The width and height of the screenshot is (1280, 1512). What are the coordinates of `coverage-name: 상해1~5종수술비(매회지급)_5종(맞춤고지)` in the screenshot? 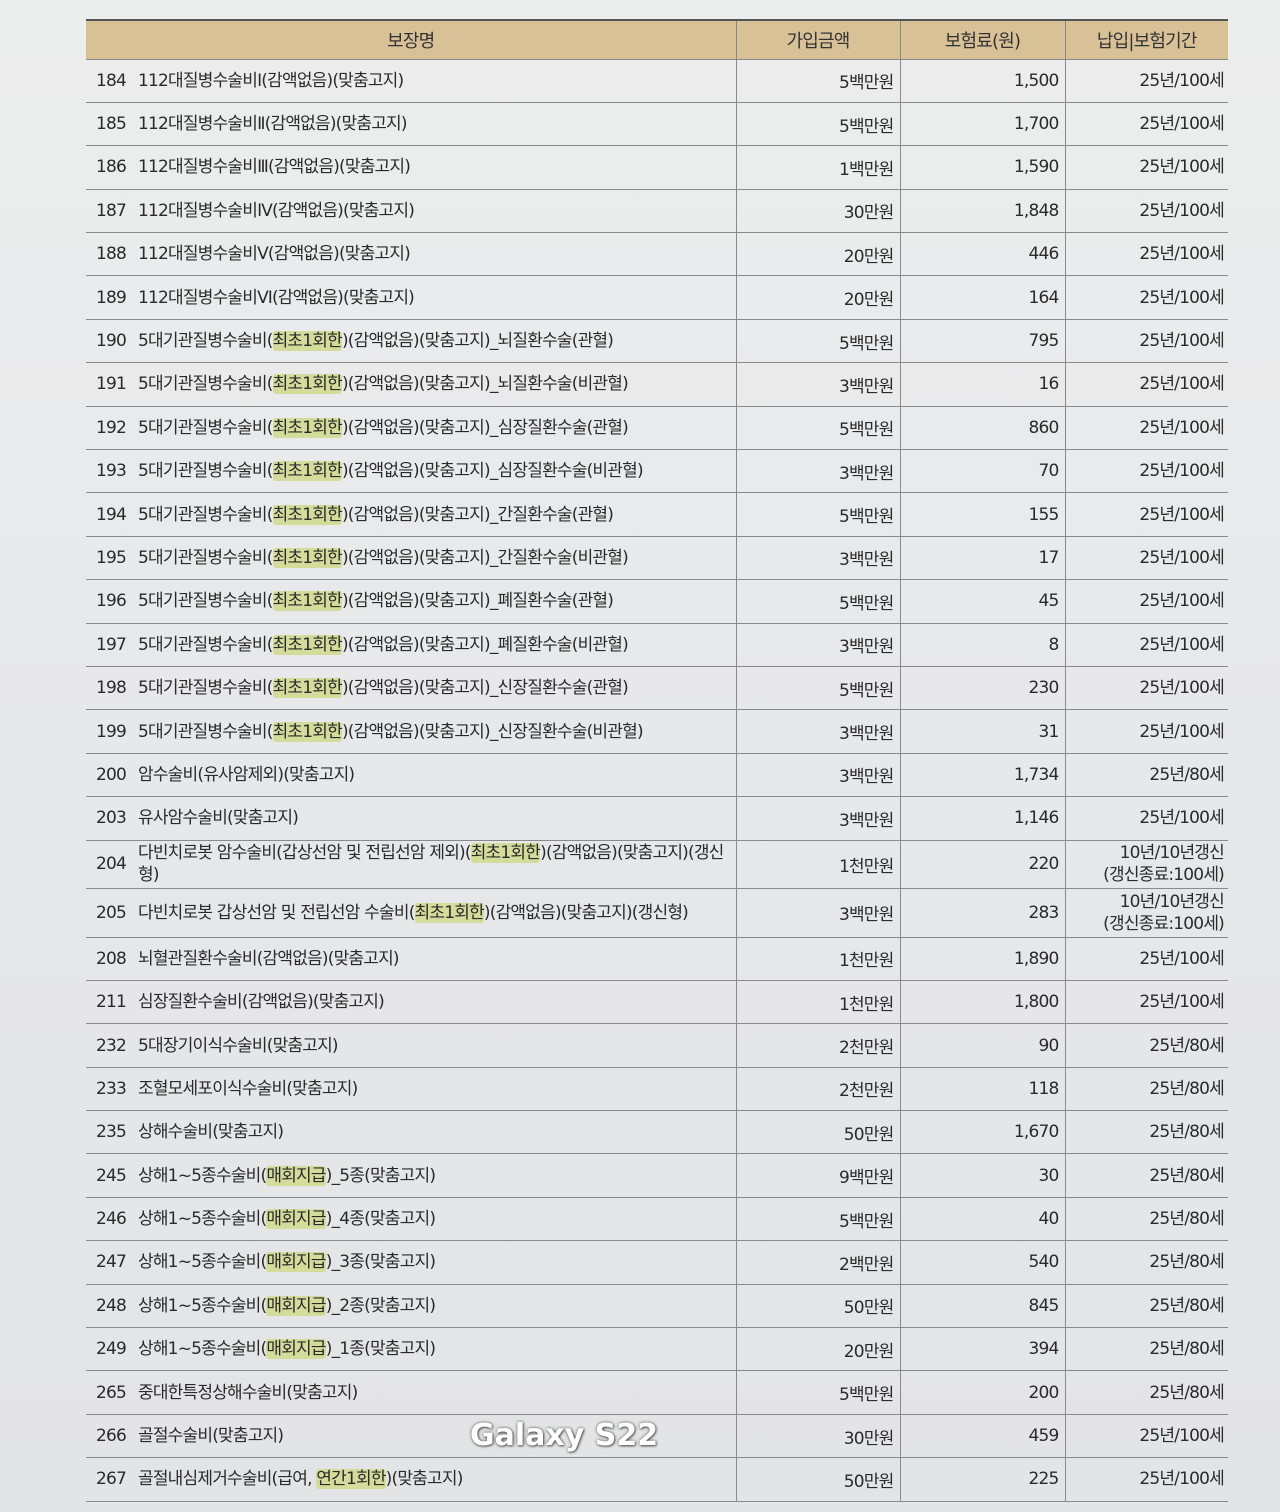 It's located at (434, 1176).